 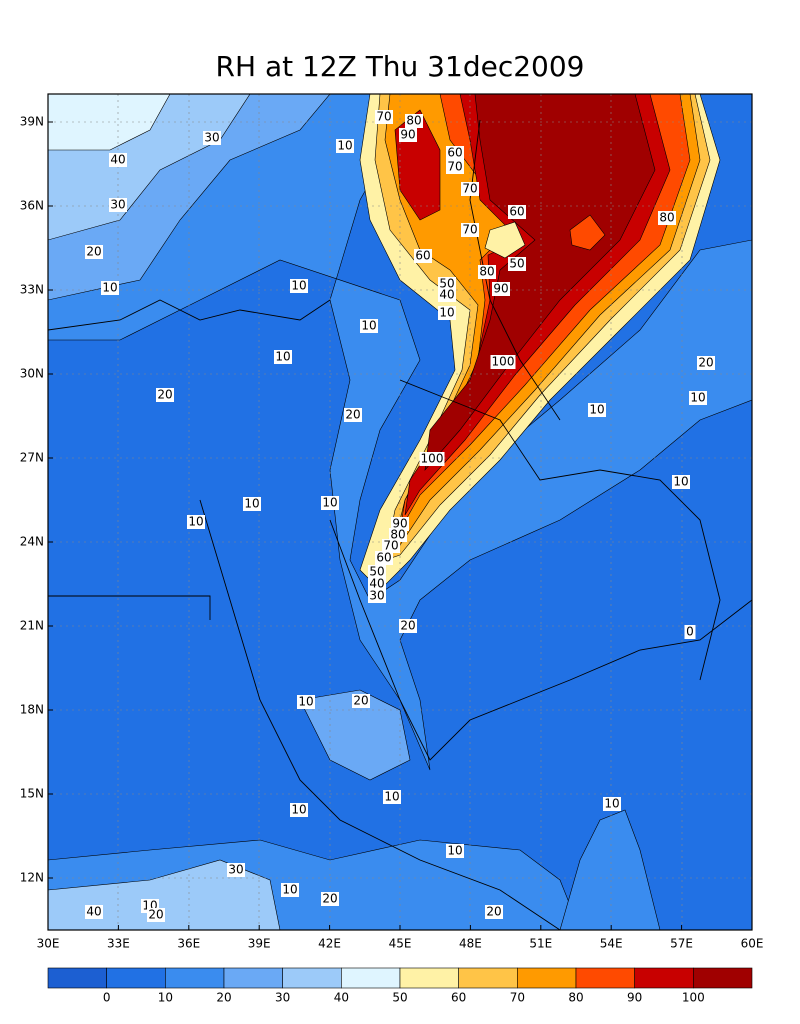 I want to click on colorbar-label: 10, so click(x=165, y=998).